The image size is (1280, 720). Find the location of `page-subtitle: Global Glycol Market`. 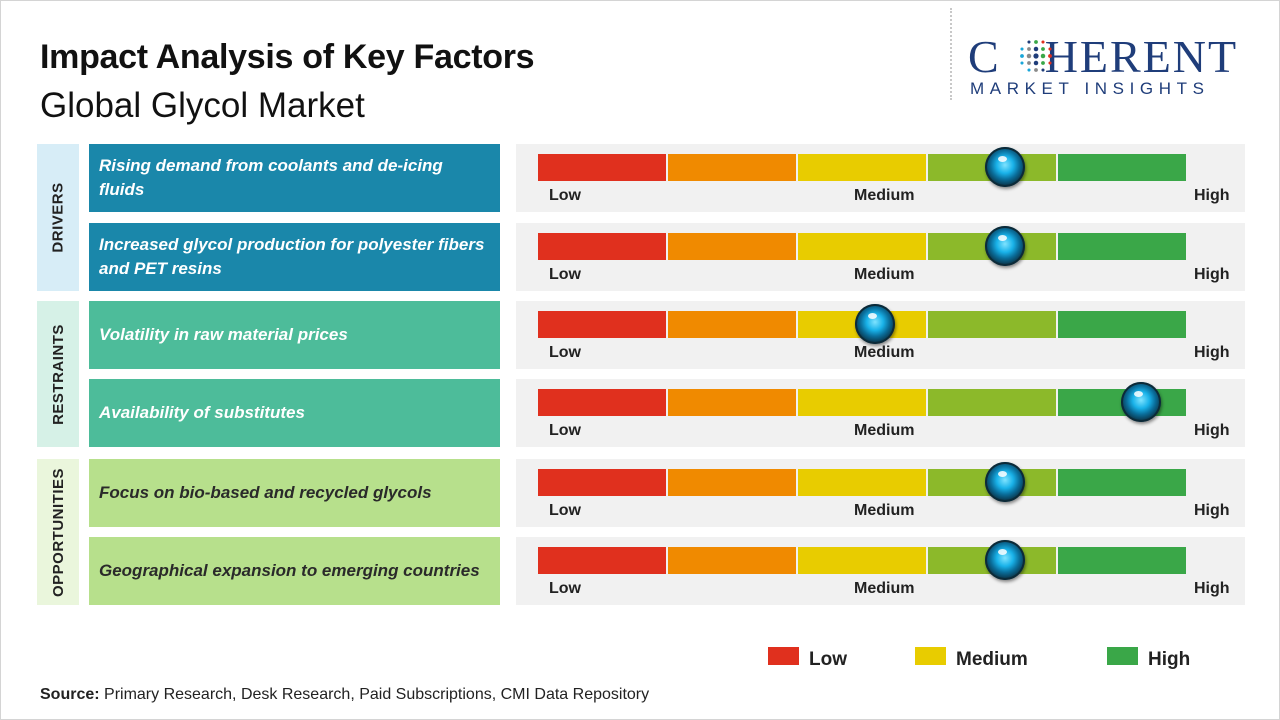

page-subtitle: Global Glycol Market is located at coordinates (202, 105).